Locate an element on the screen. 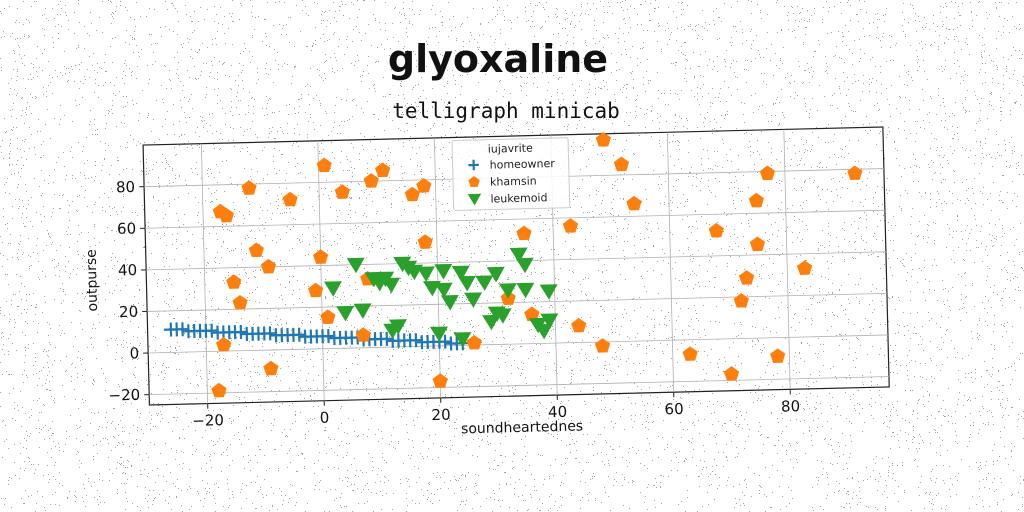 This screenshot has height=512, width=1024. legend: iujavrite homeowner khamsin leukemoid is located at coordinates (511, 174).